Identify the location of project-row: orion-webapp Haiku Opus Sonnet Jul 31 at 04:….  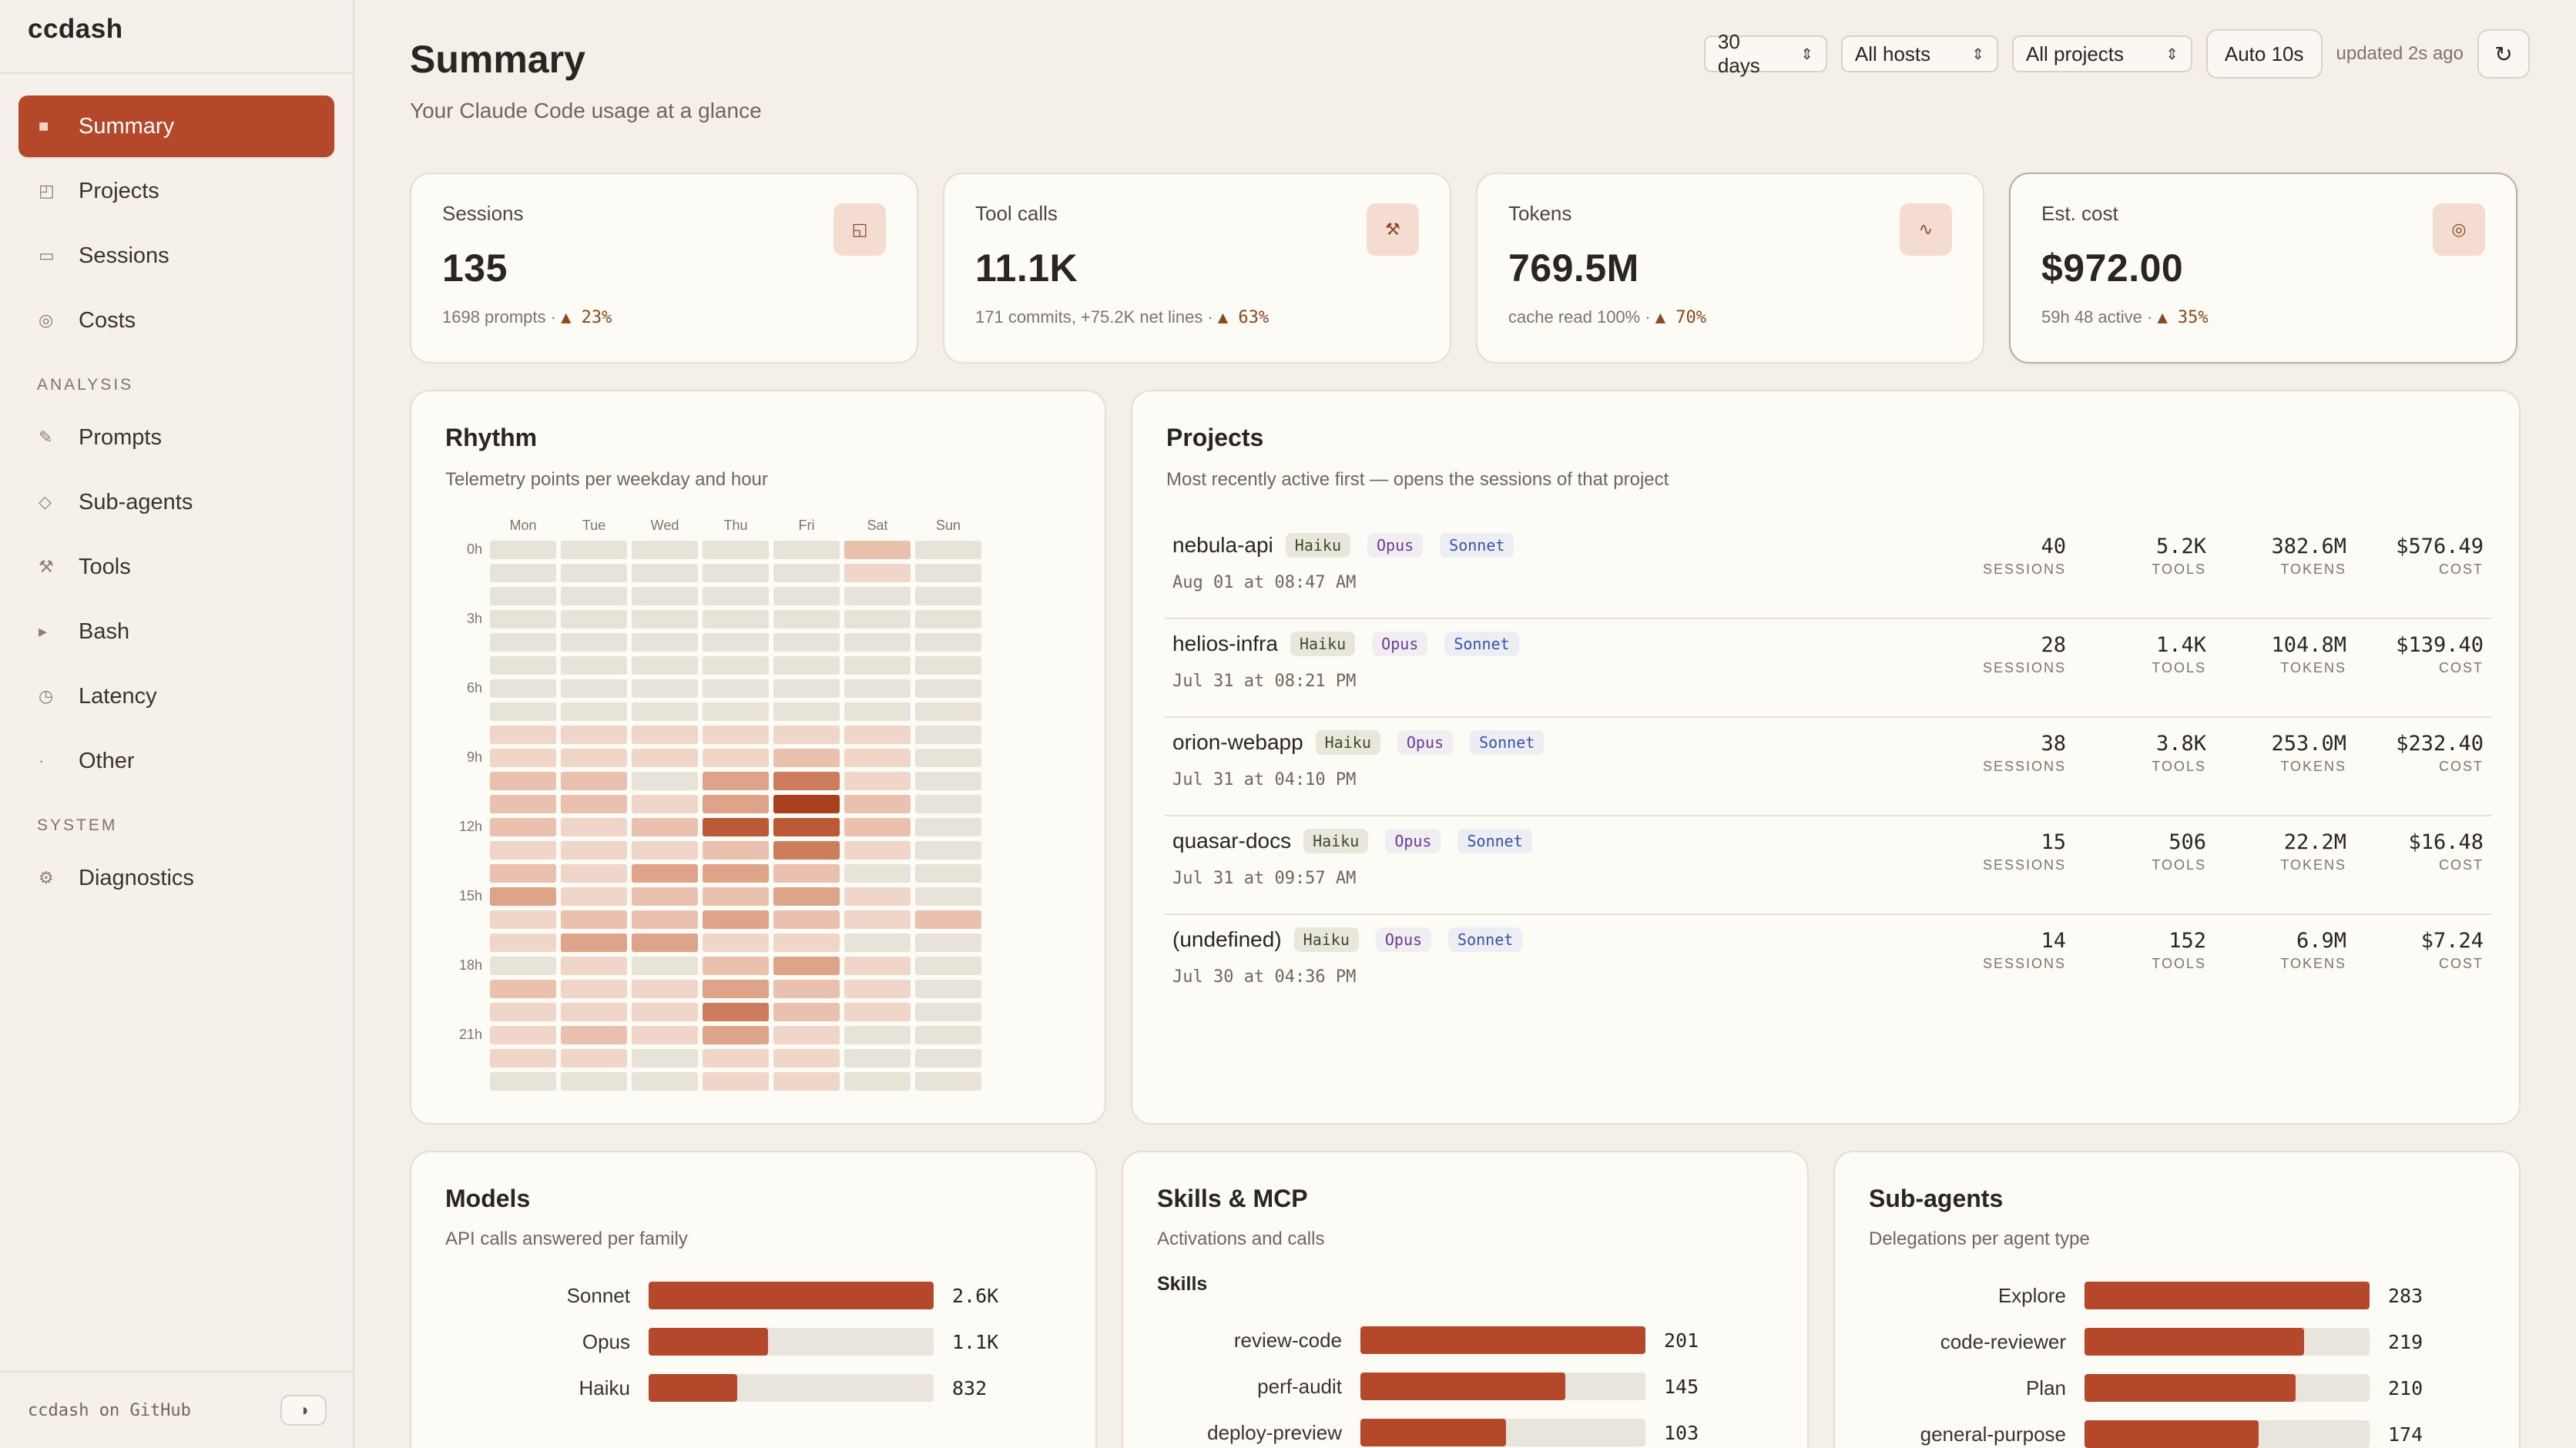
(1828, 767).